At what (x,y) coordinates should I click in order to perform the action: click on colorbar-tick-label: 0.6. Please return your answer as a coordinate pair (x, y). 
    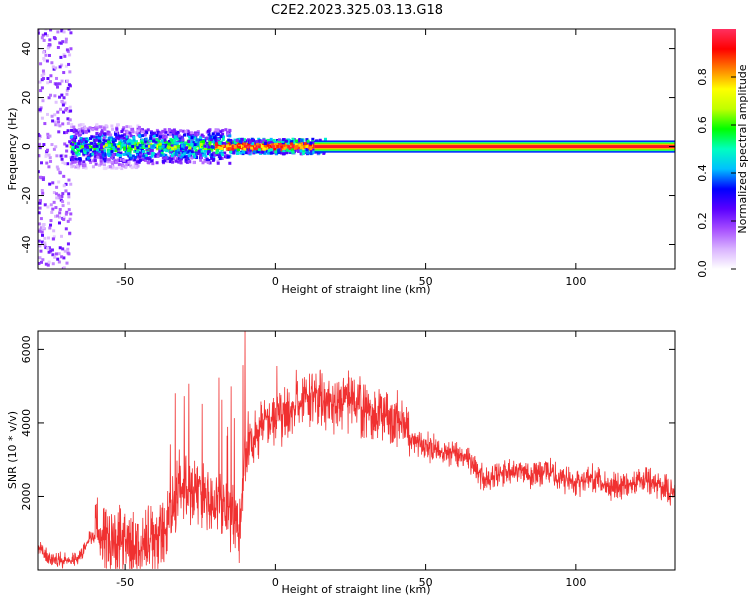
    Looking at the image, I should click on (702, 125).